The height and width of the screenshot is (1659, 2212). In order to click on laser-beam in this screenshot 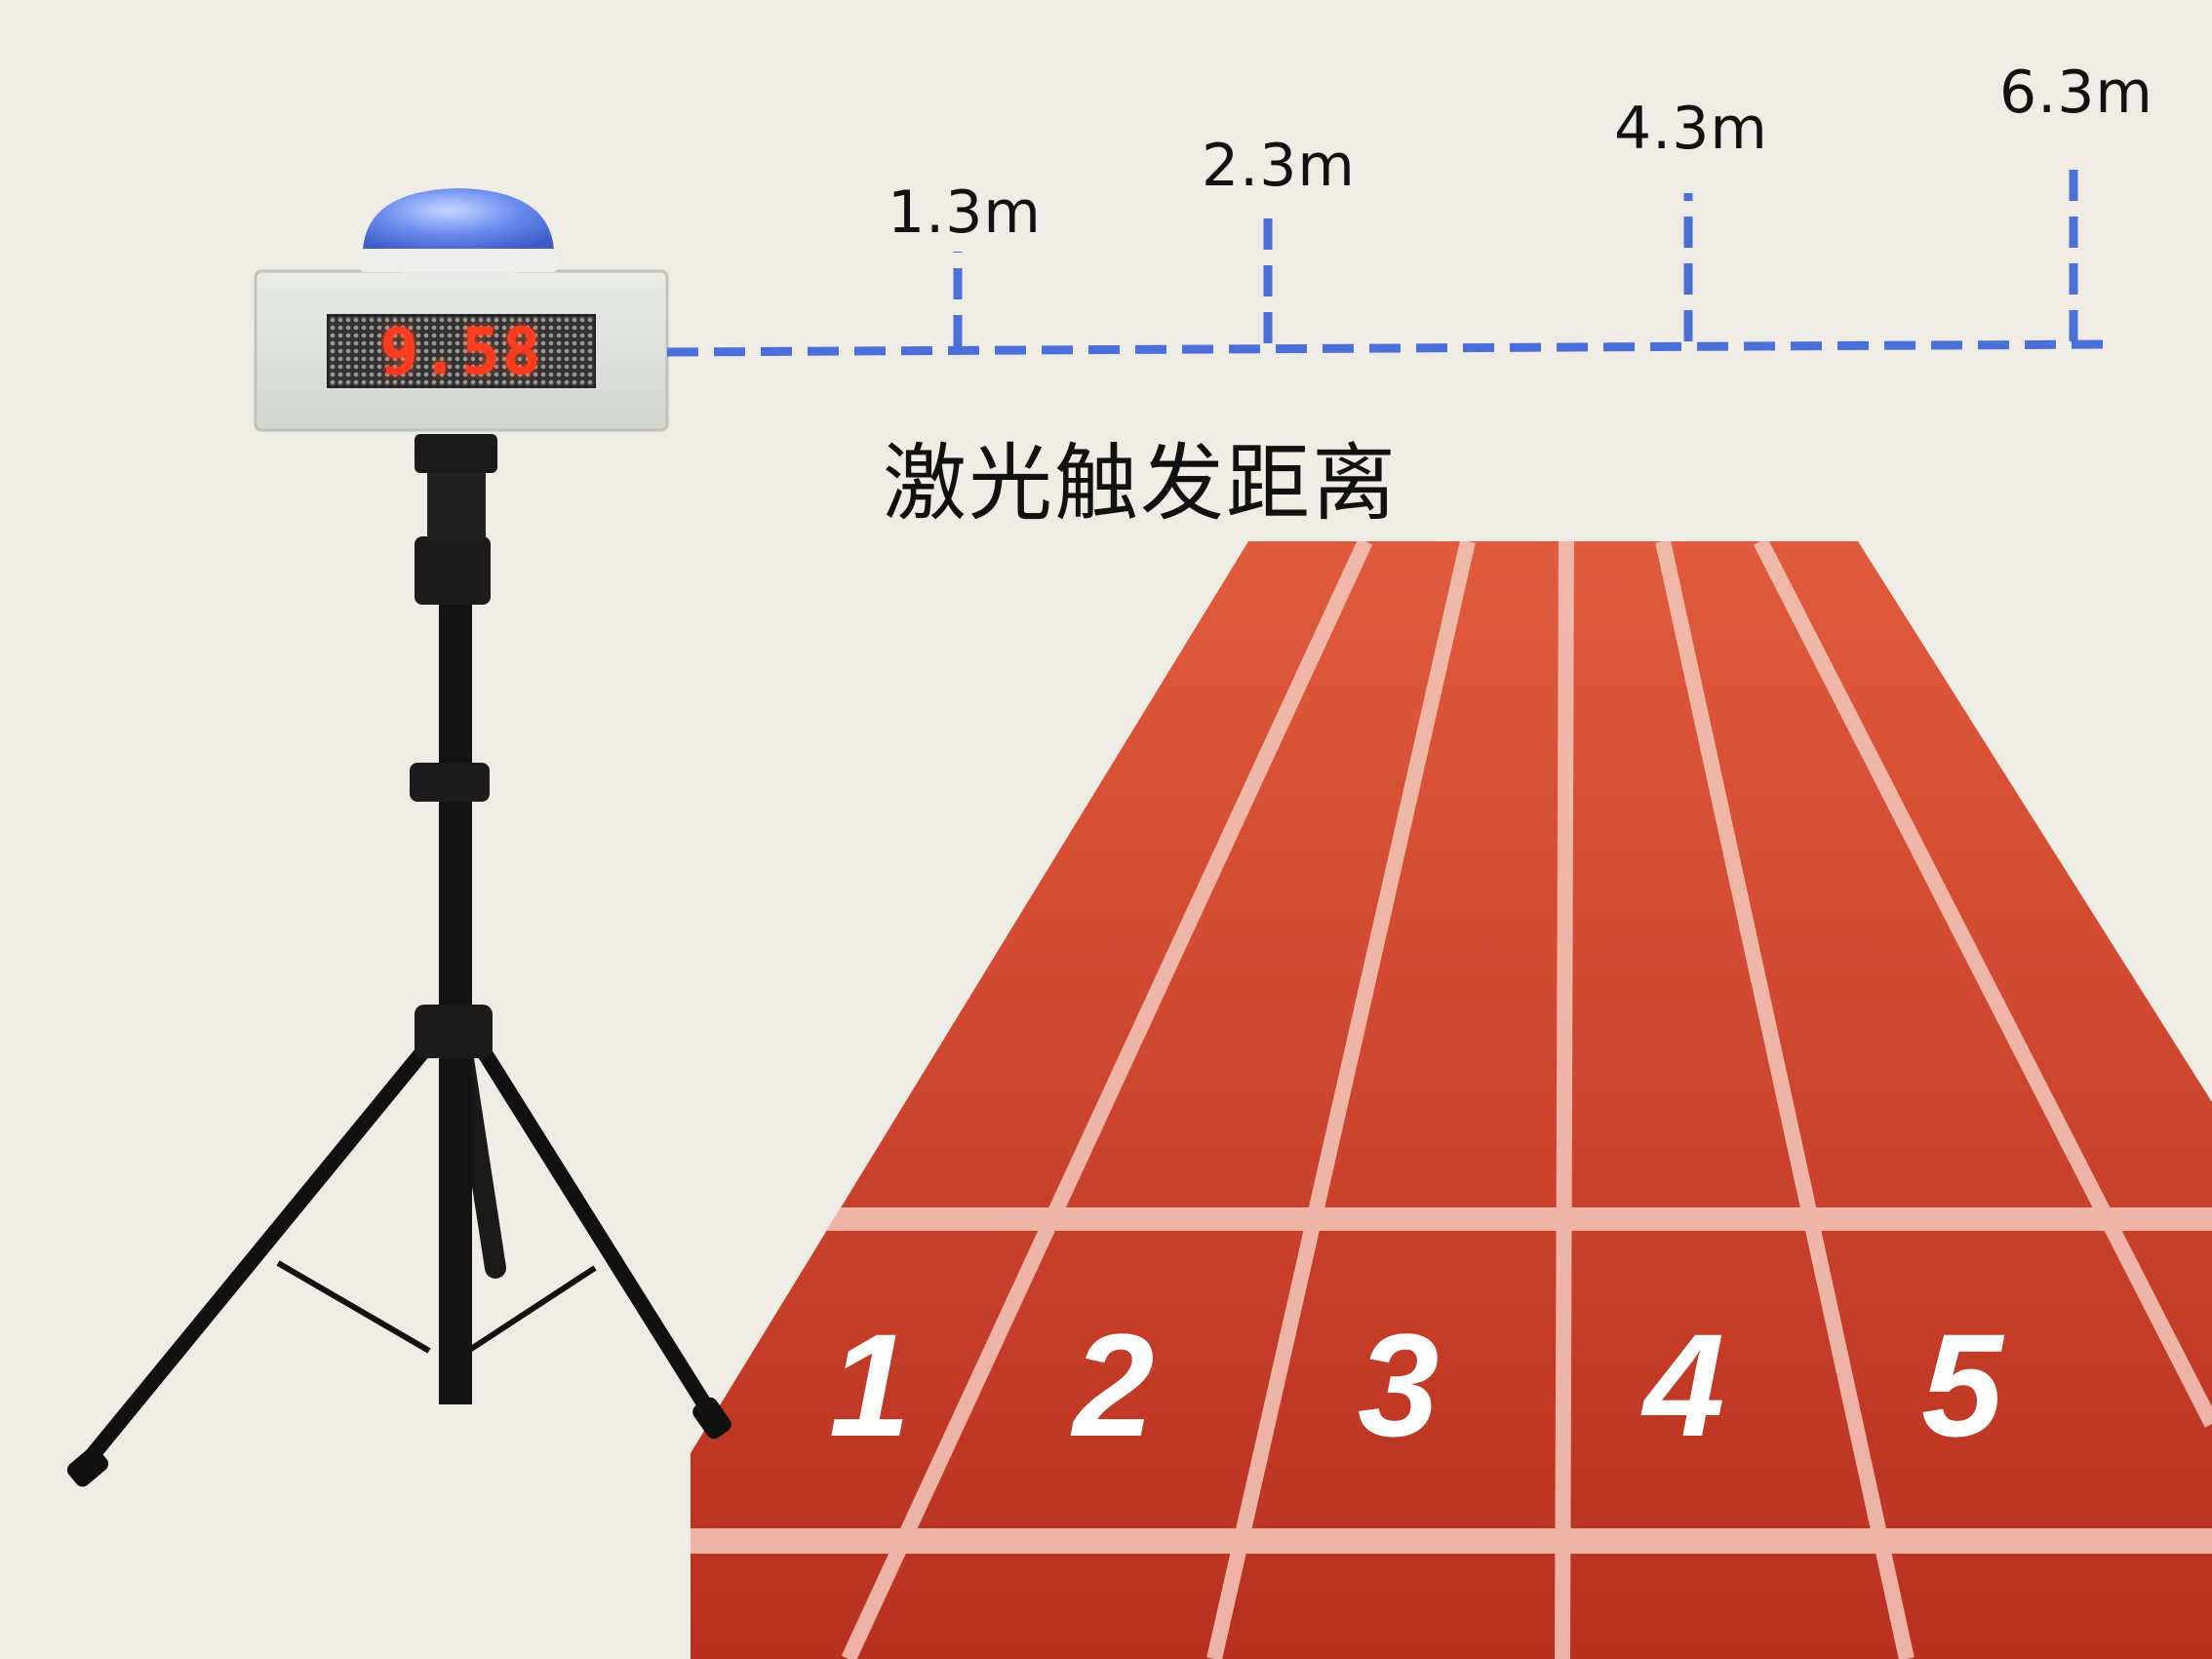, I will do `click(1389, 259)`.